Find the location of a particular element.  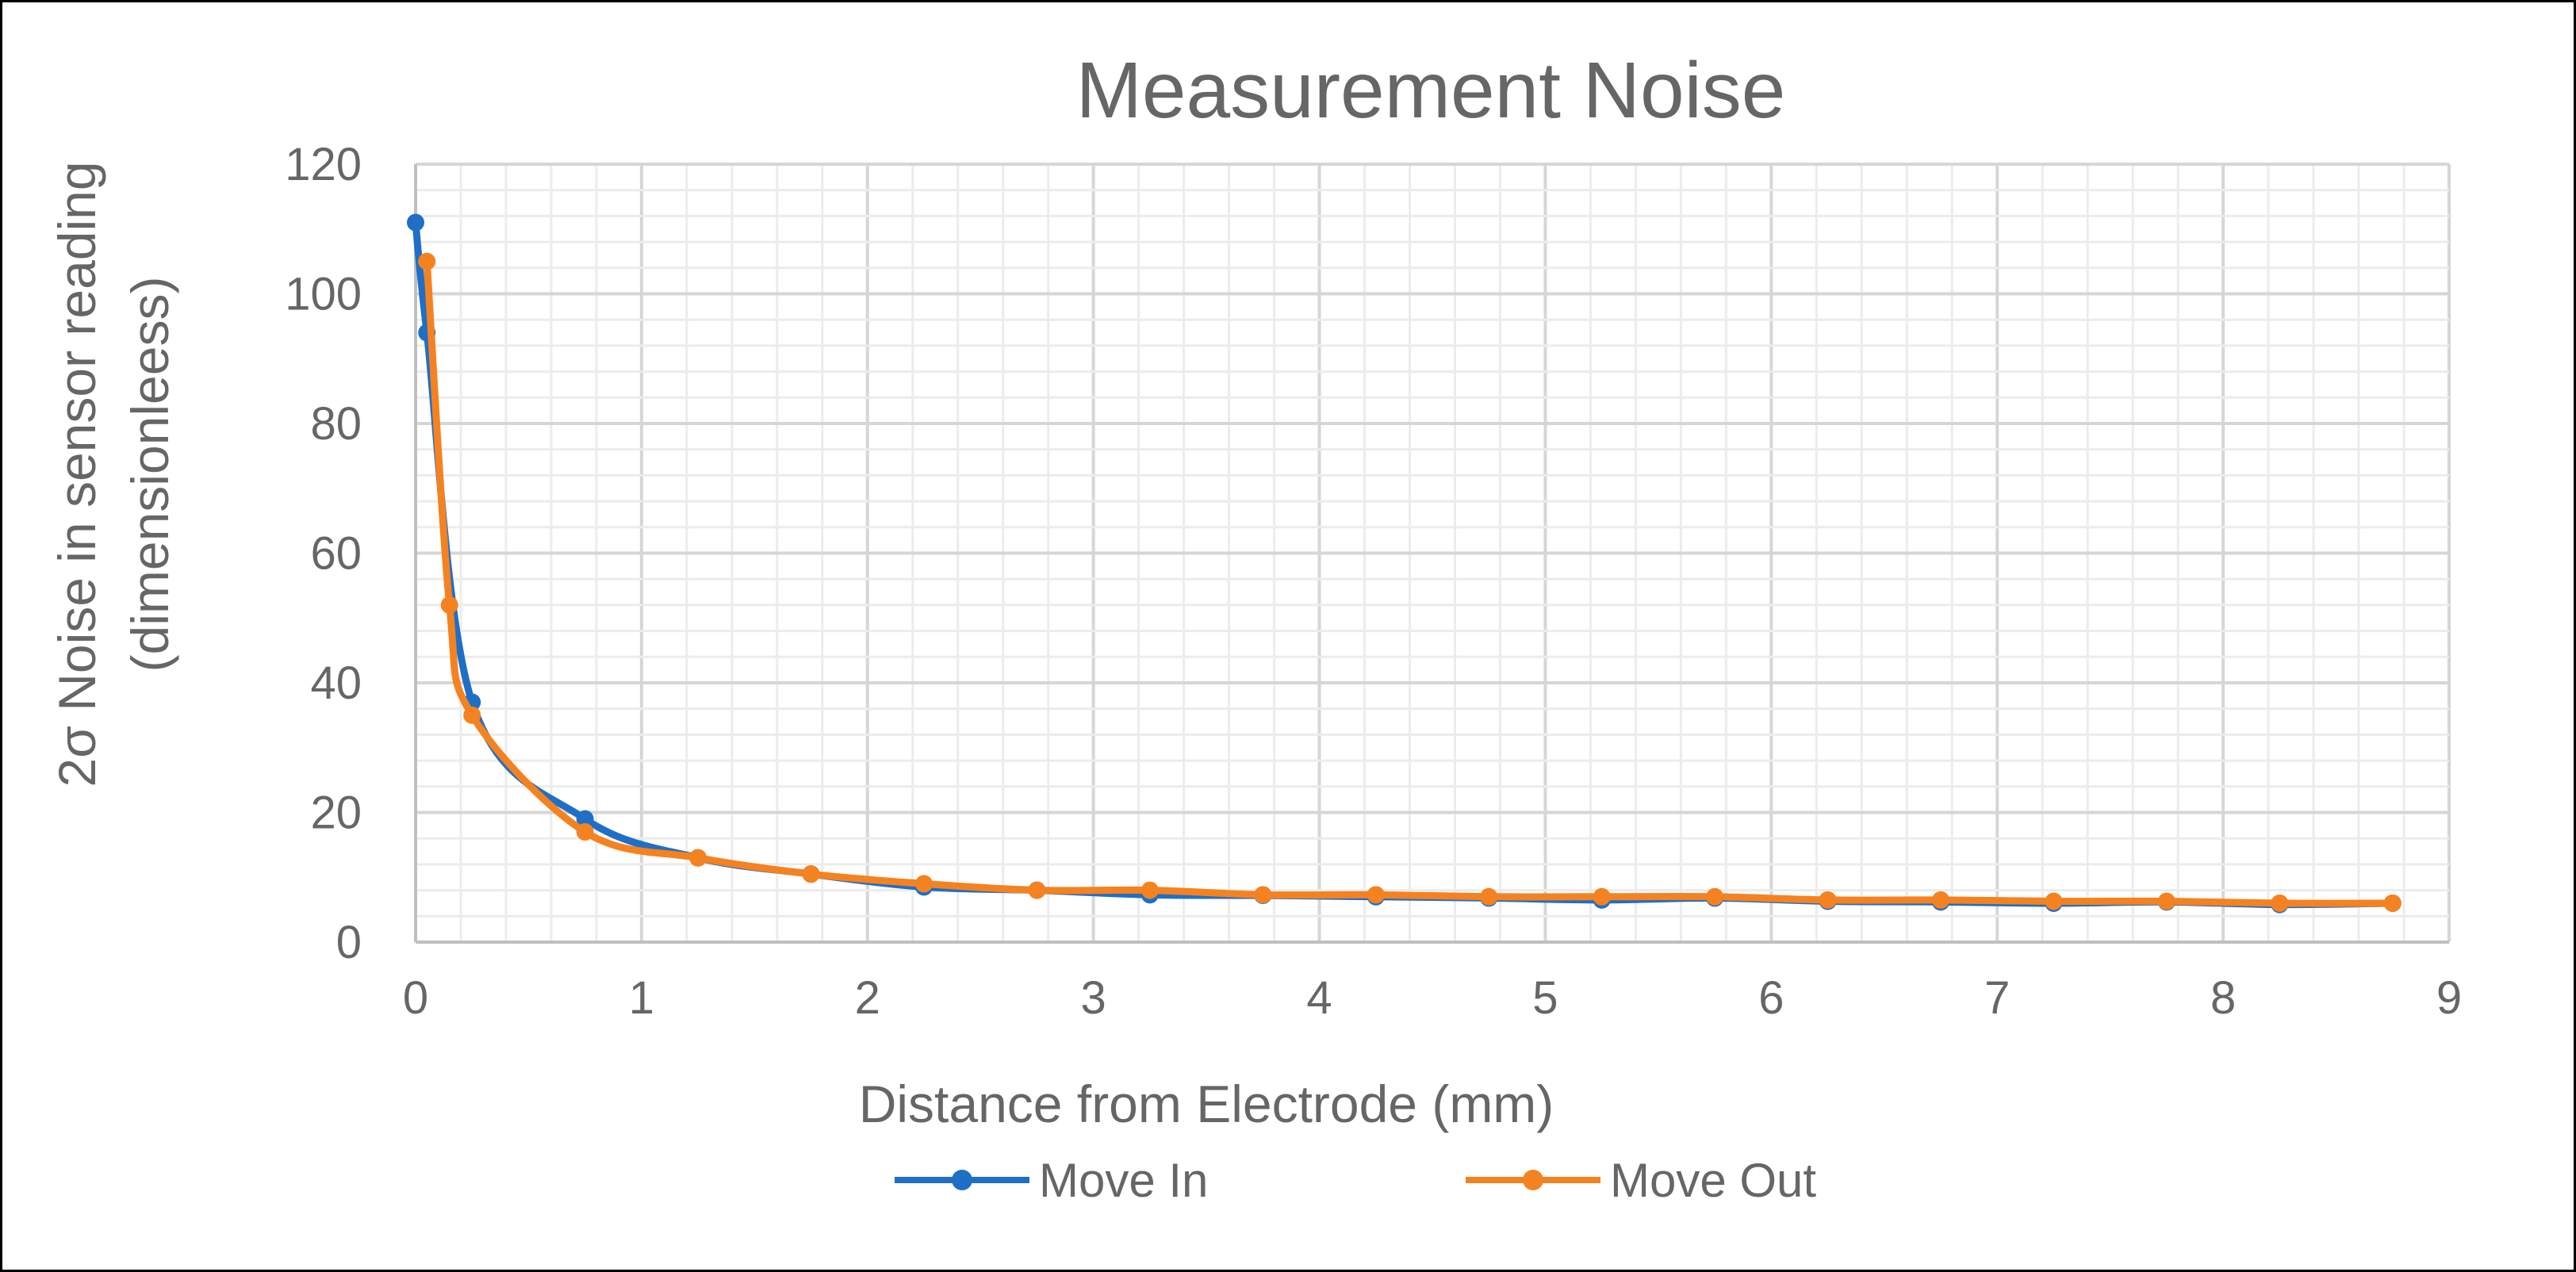

x-tick-label: 3 is located at coordinates (1094, 998).